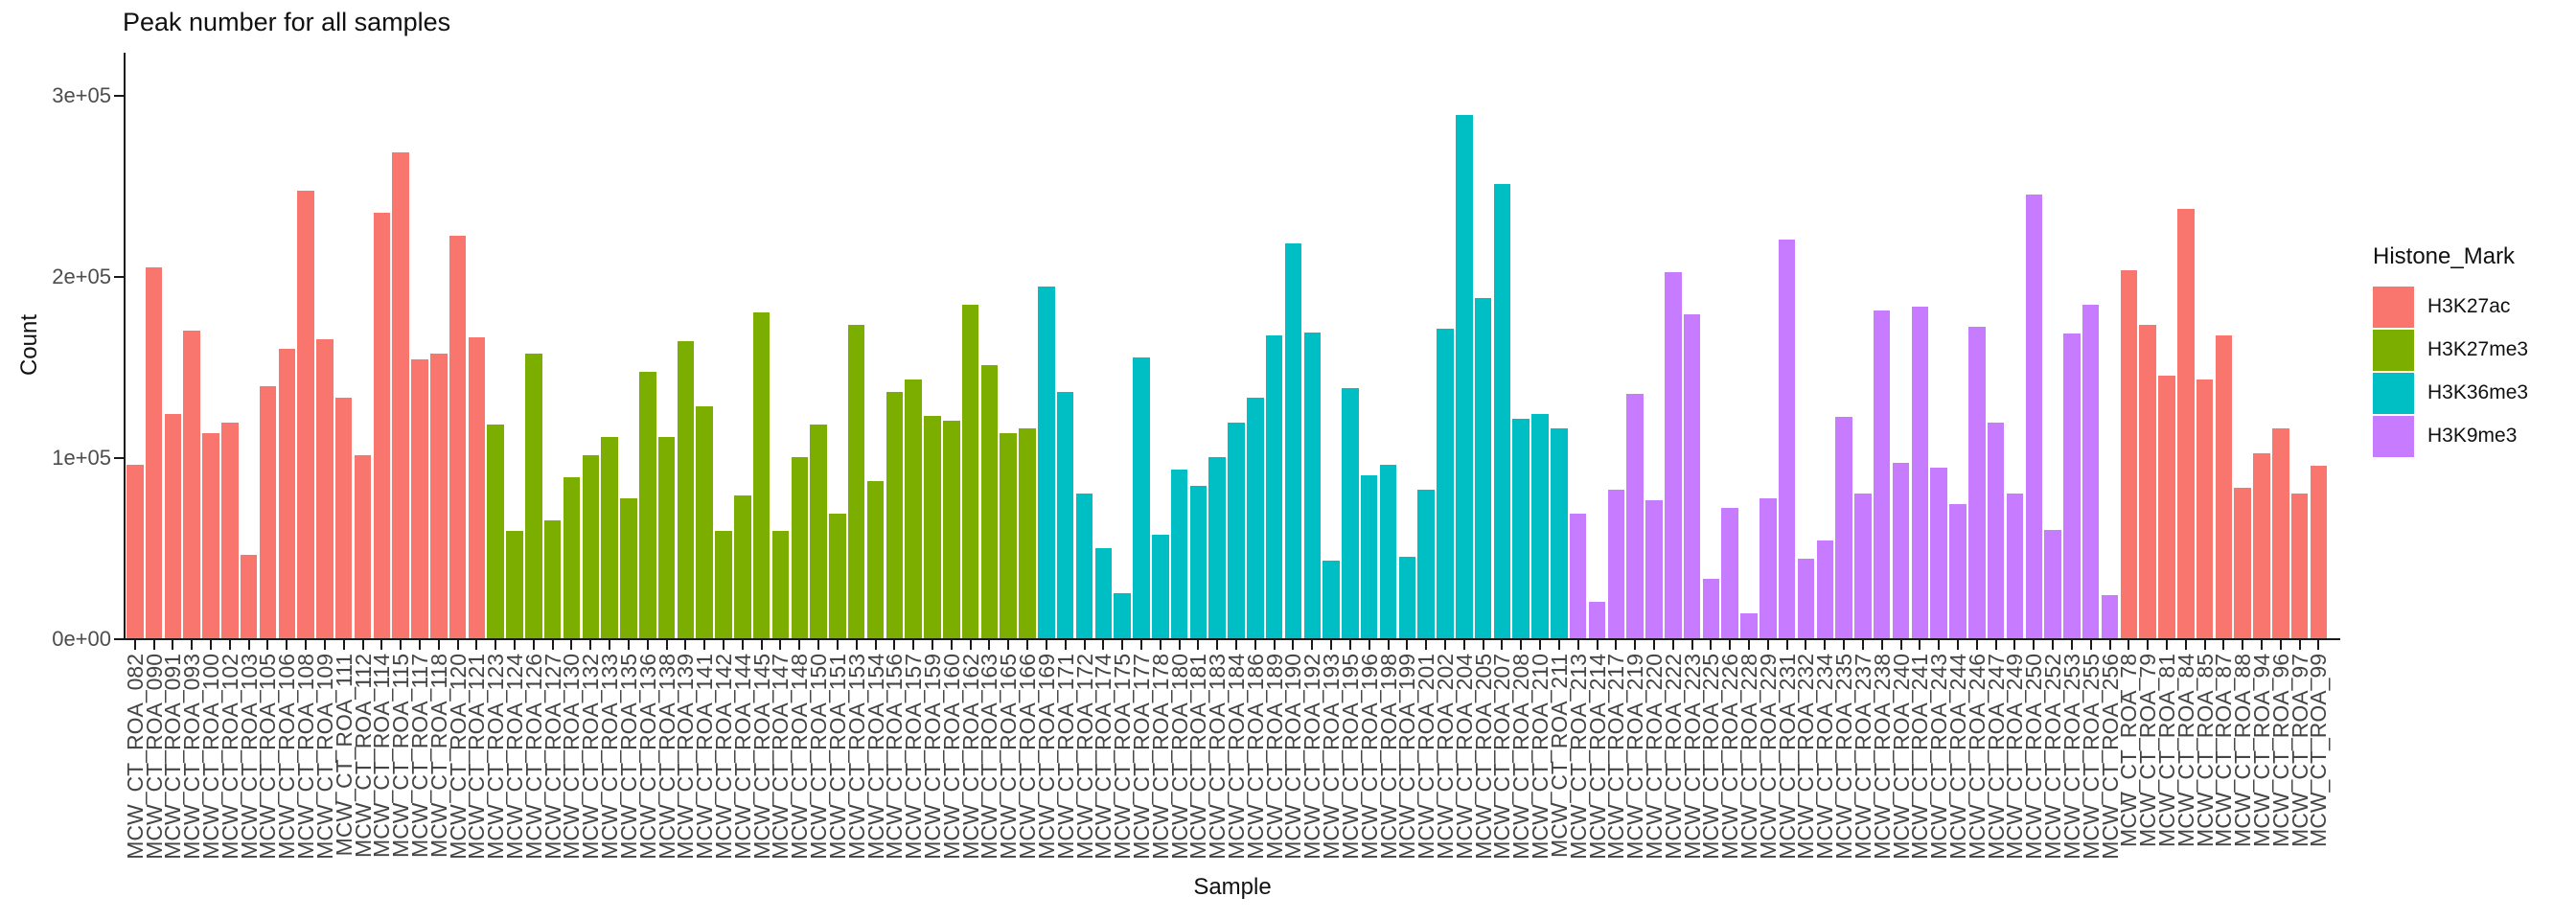 This screenshot has height=920, width=2576. Describe the element at coordinates (81, 639) in the screenshot. I see `y-tick-label: 0e+00` at that location.